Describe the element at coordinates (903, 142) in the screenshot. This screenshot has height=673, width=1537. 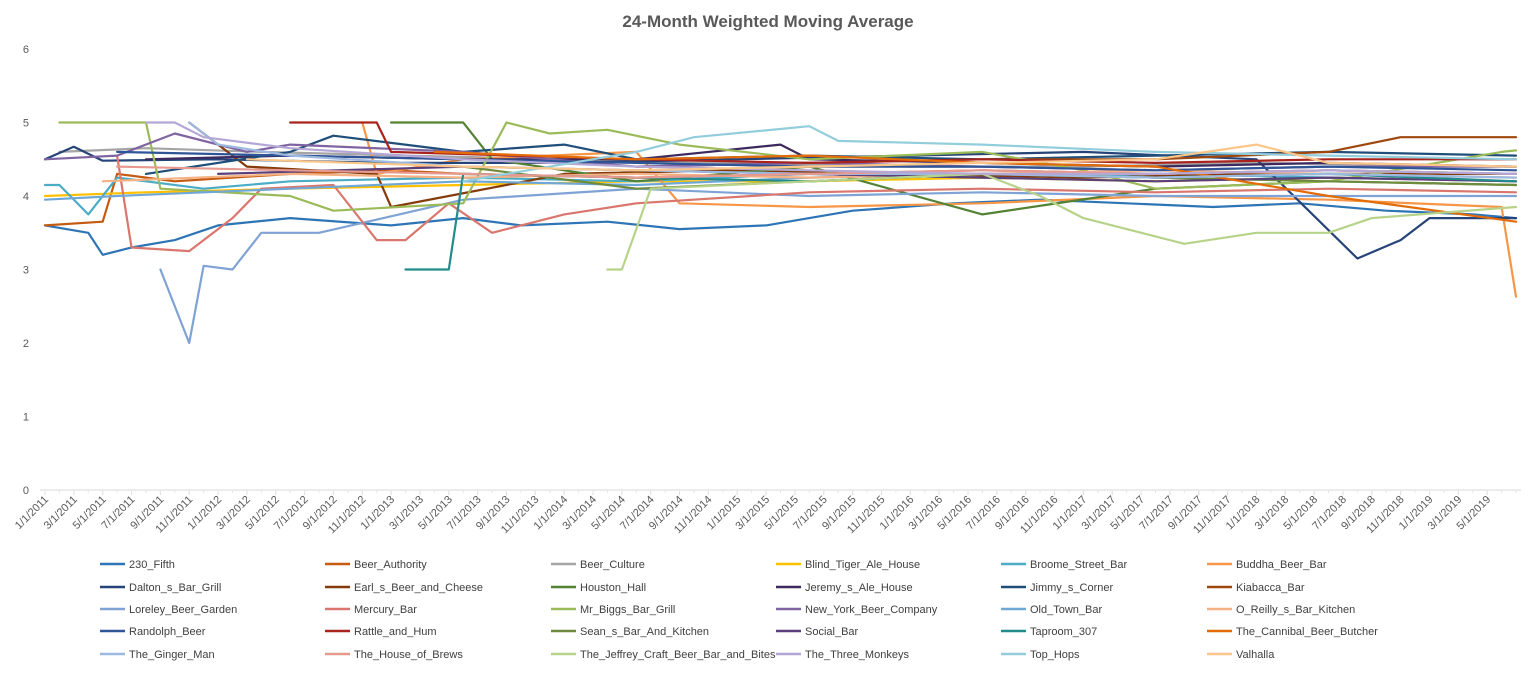
I see `series-line-rattle-and-hum` at that location.